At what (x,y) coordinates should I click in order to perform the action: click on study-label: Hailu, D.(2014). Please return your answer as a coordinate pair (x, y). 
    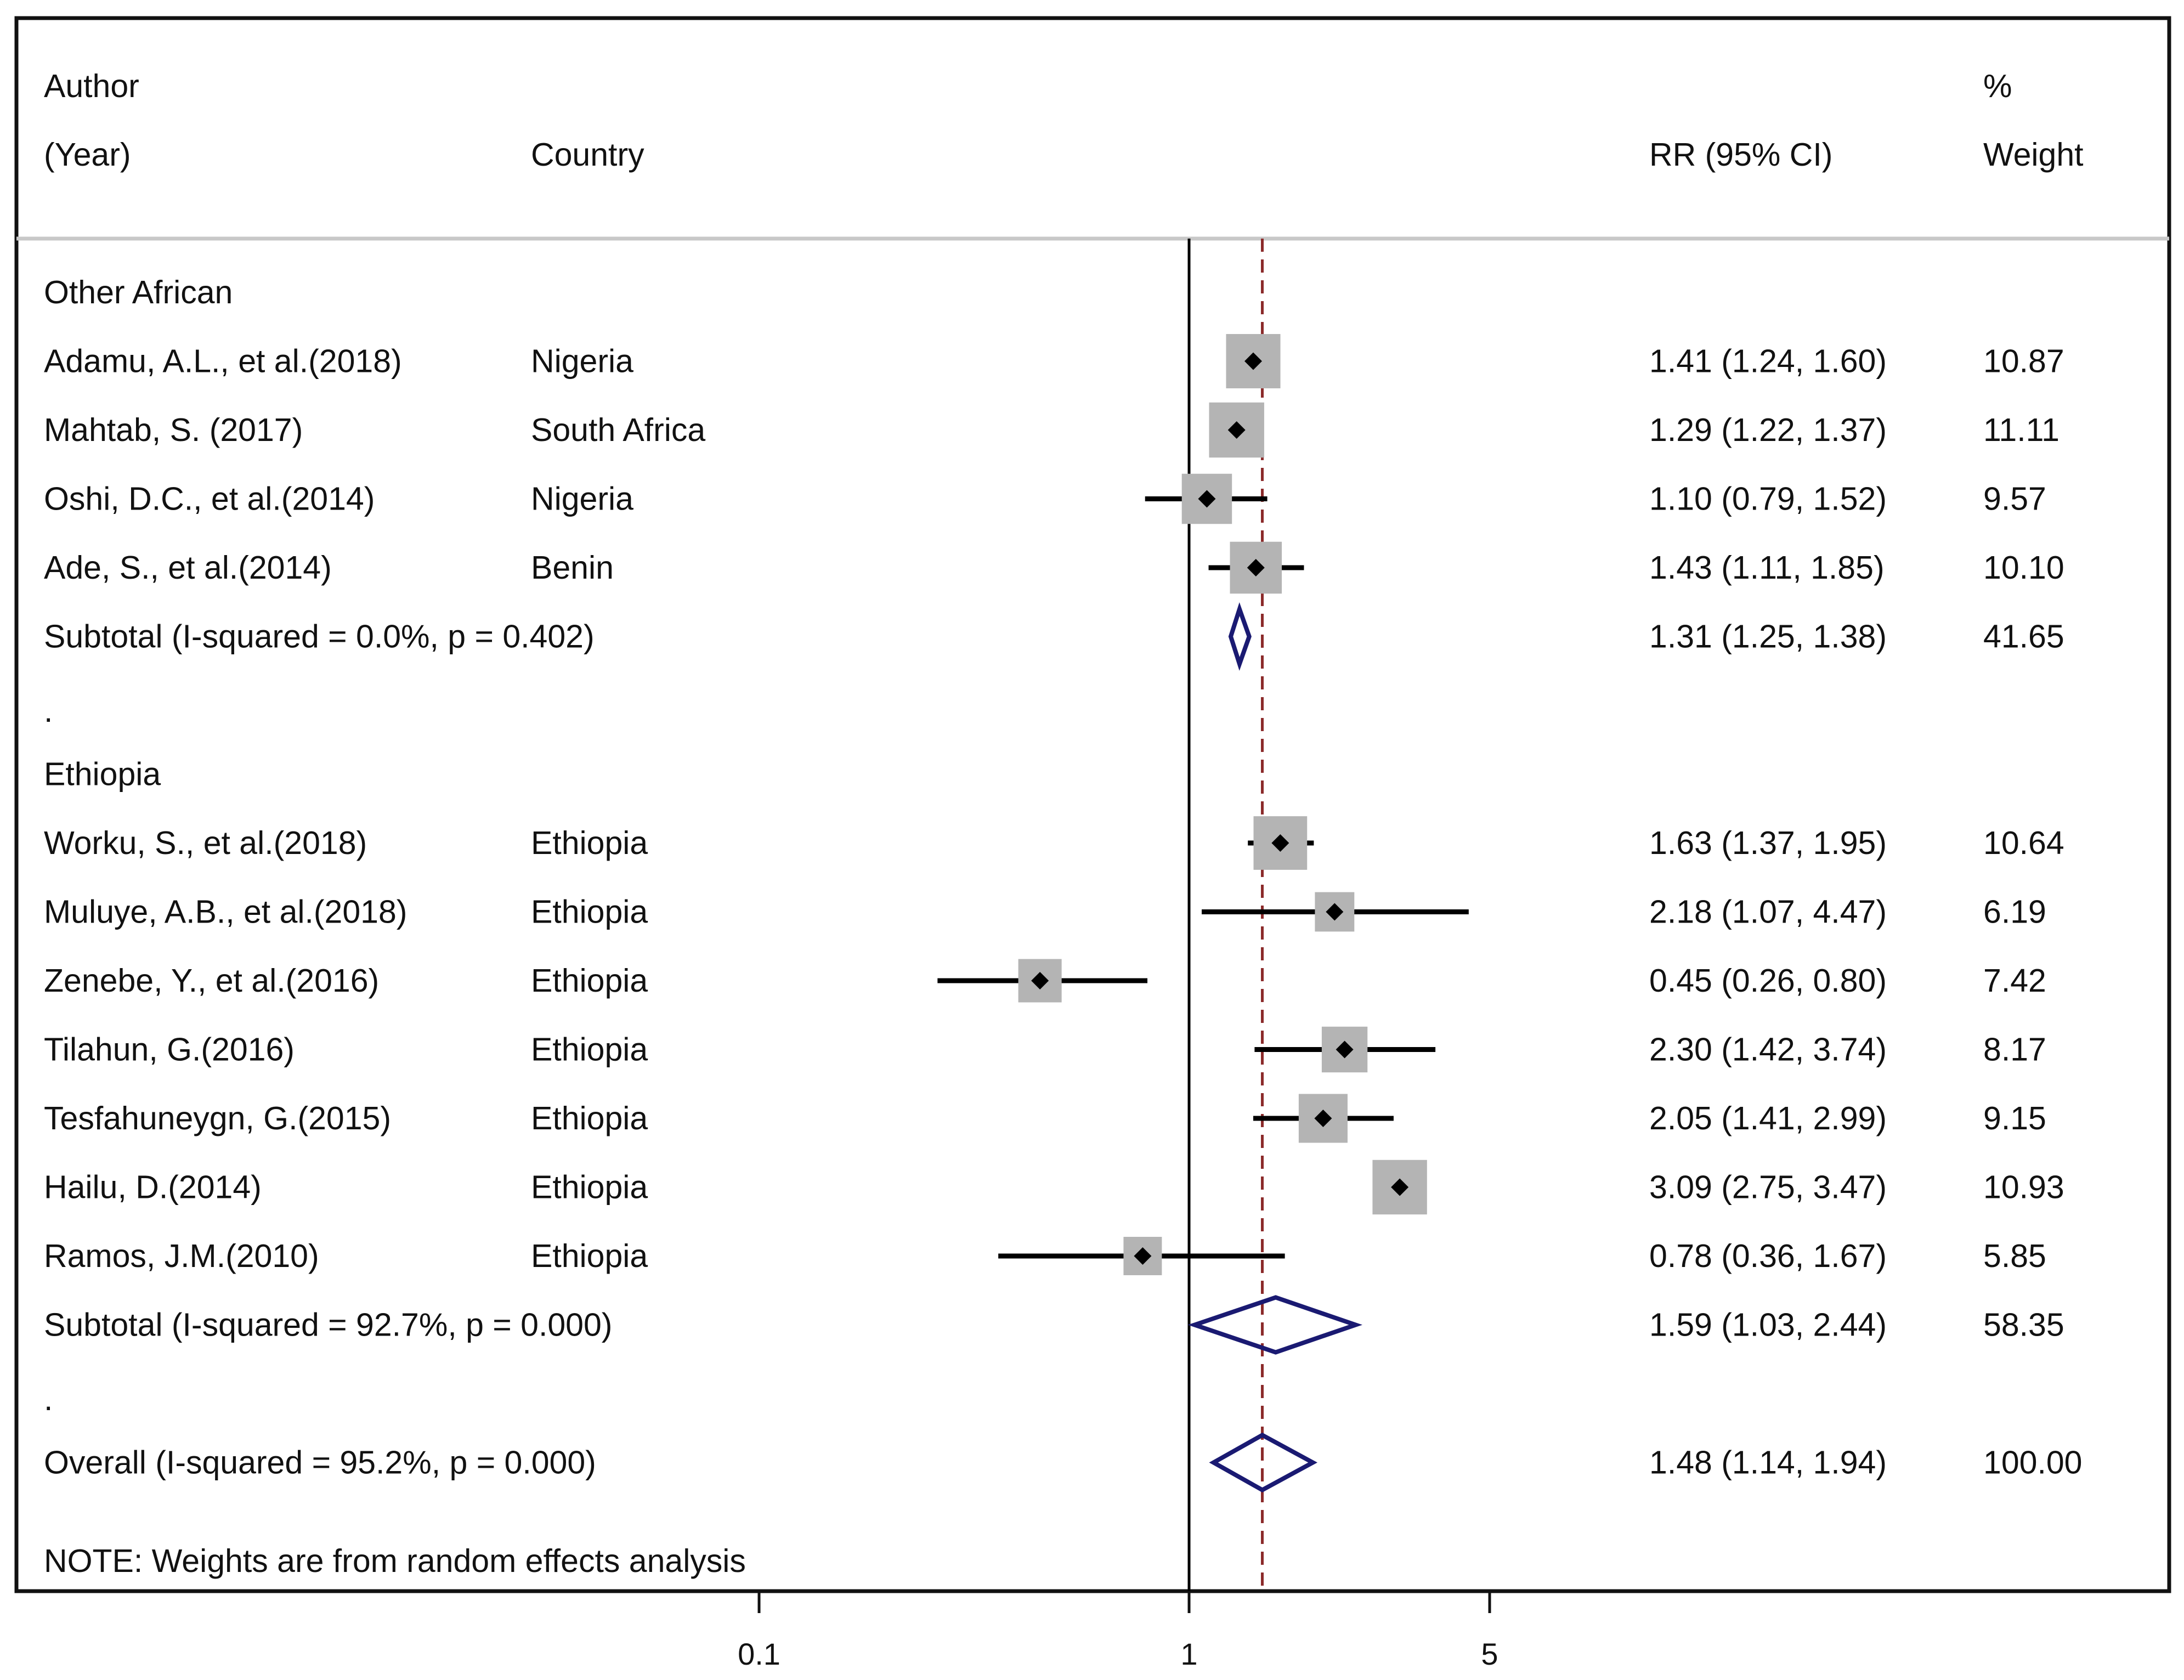
    Looking at the image, I should click on (153, 1187).